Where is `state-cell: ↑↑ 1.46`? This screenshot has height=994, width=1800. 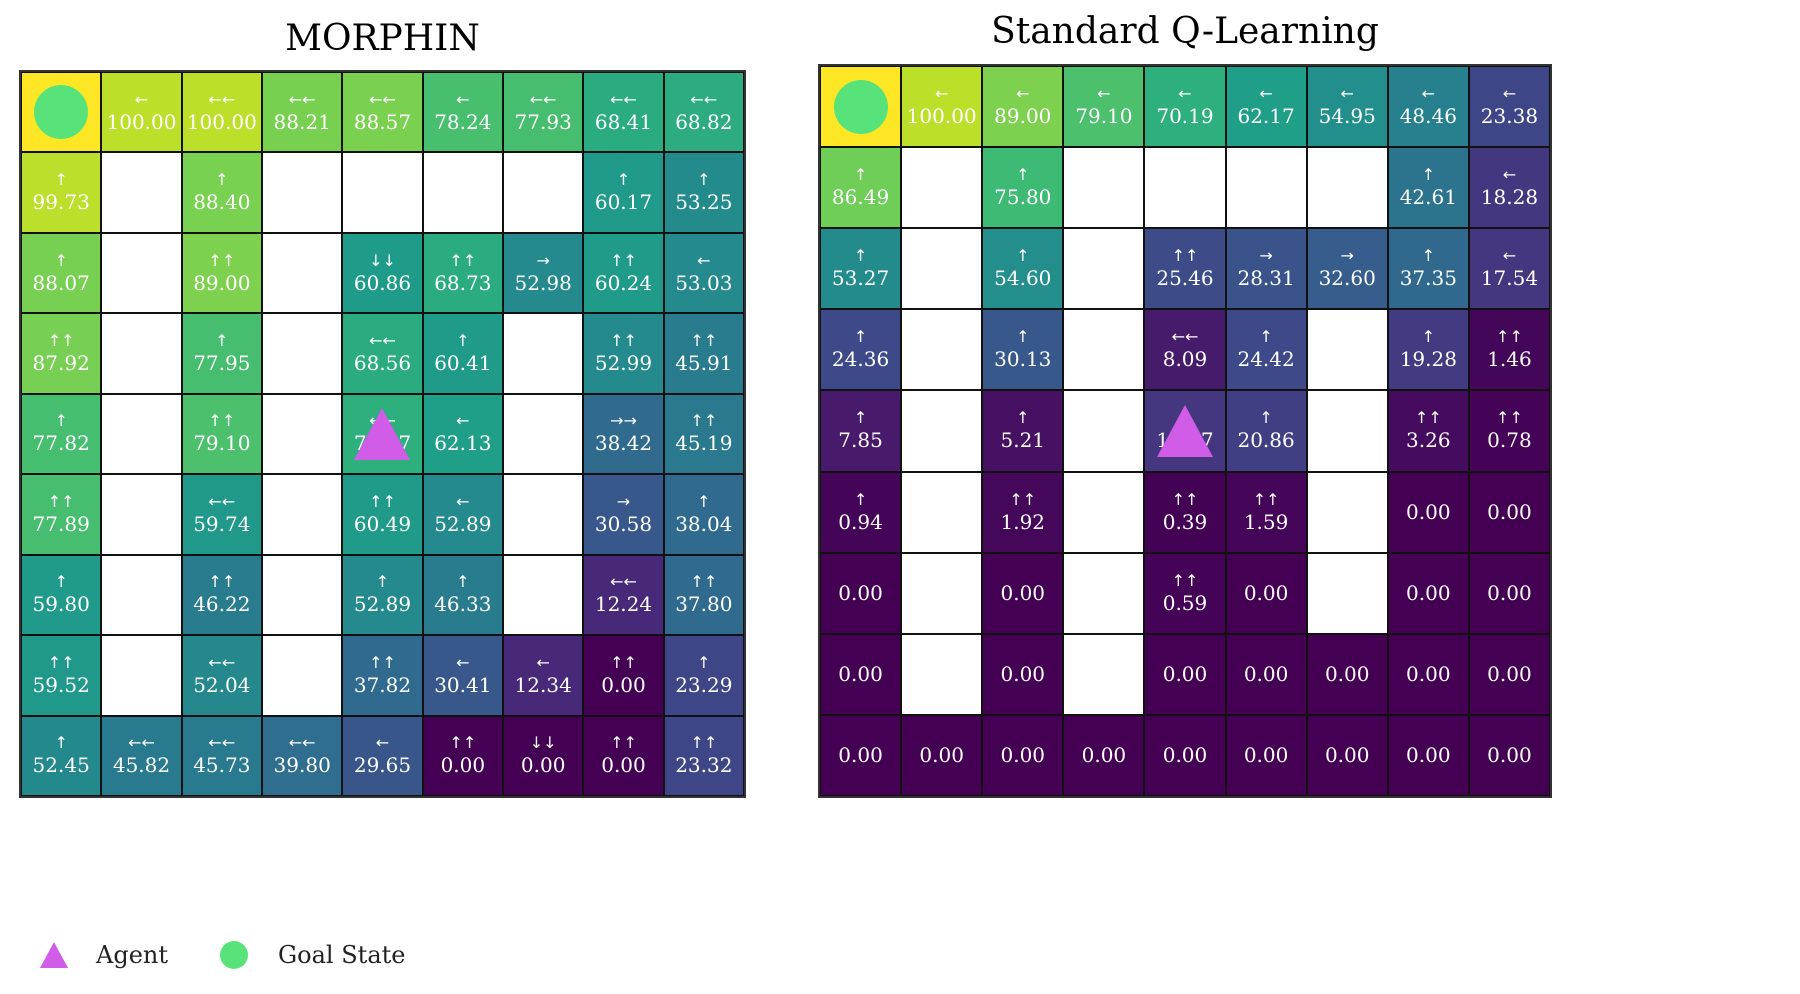
state-cell: ↑↑ 1.46 is located at coordinates (1509, 350).